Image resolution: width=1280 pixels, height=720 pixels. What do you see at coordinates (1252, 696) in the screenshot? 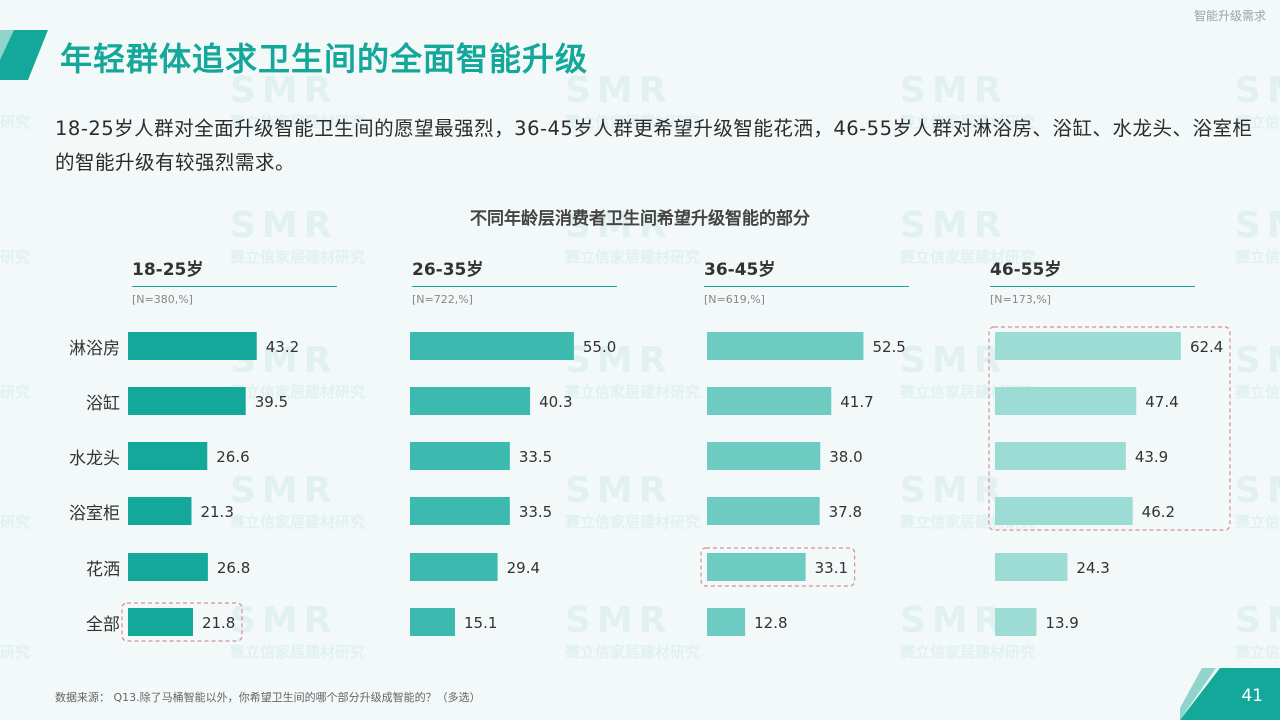
I see `page-number: 41` at bounding box center [1252, 696].